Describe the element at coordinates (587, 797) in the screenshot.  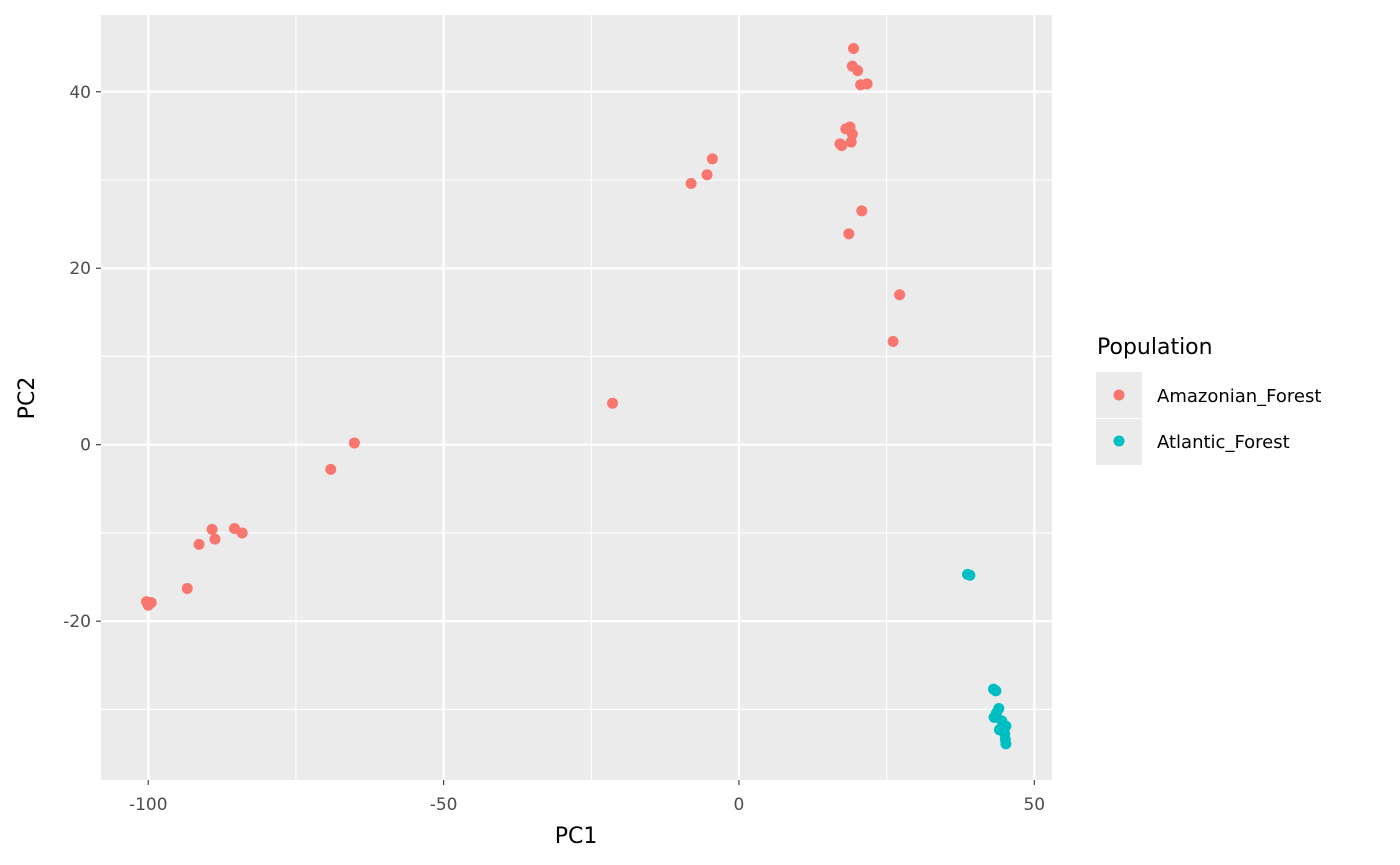
I see `x-axis-ticks: -100 -50 0 50` at that location.